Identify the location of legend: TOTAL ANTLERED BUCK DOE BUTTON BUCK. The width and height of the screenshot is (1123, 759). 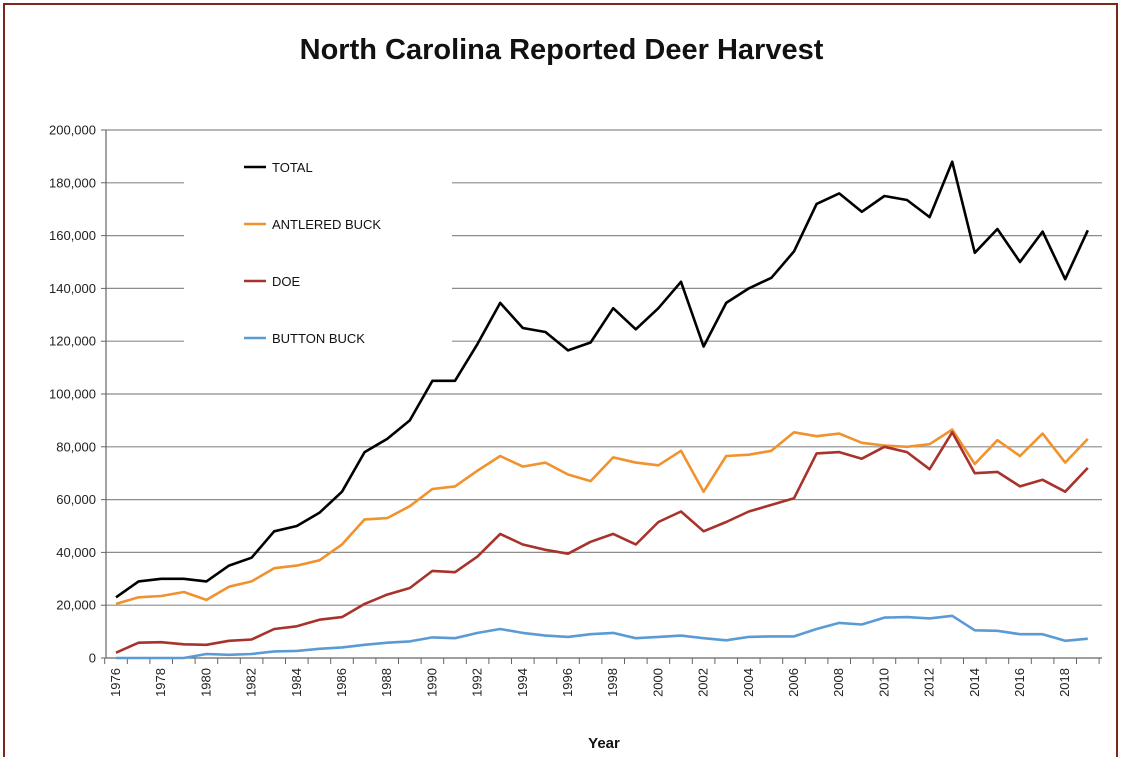
(318, 255).